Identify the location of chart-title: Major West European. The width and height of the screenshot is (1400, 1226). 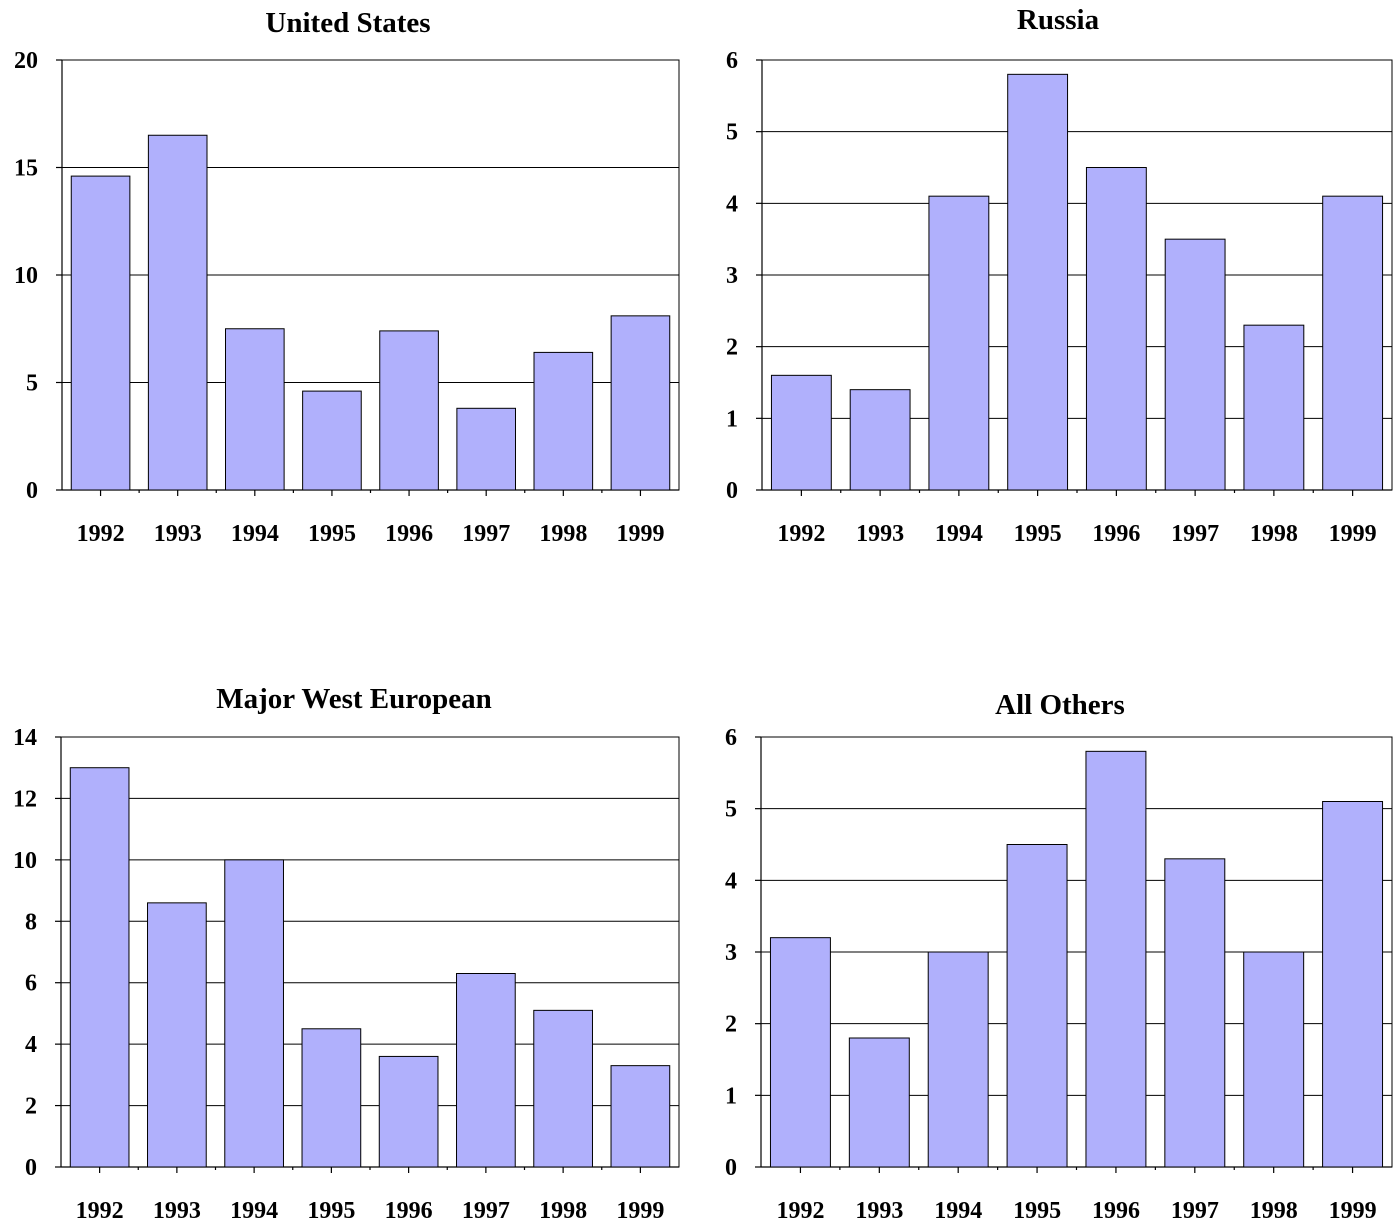
(354, 699).